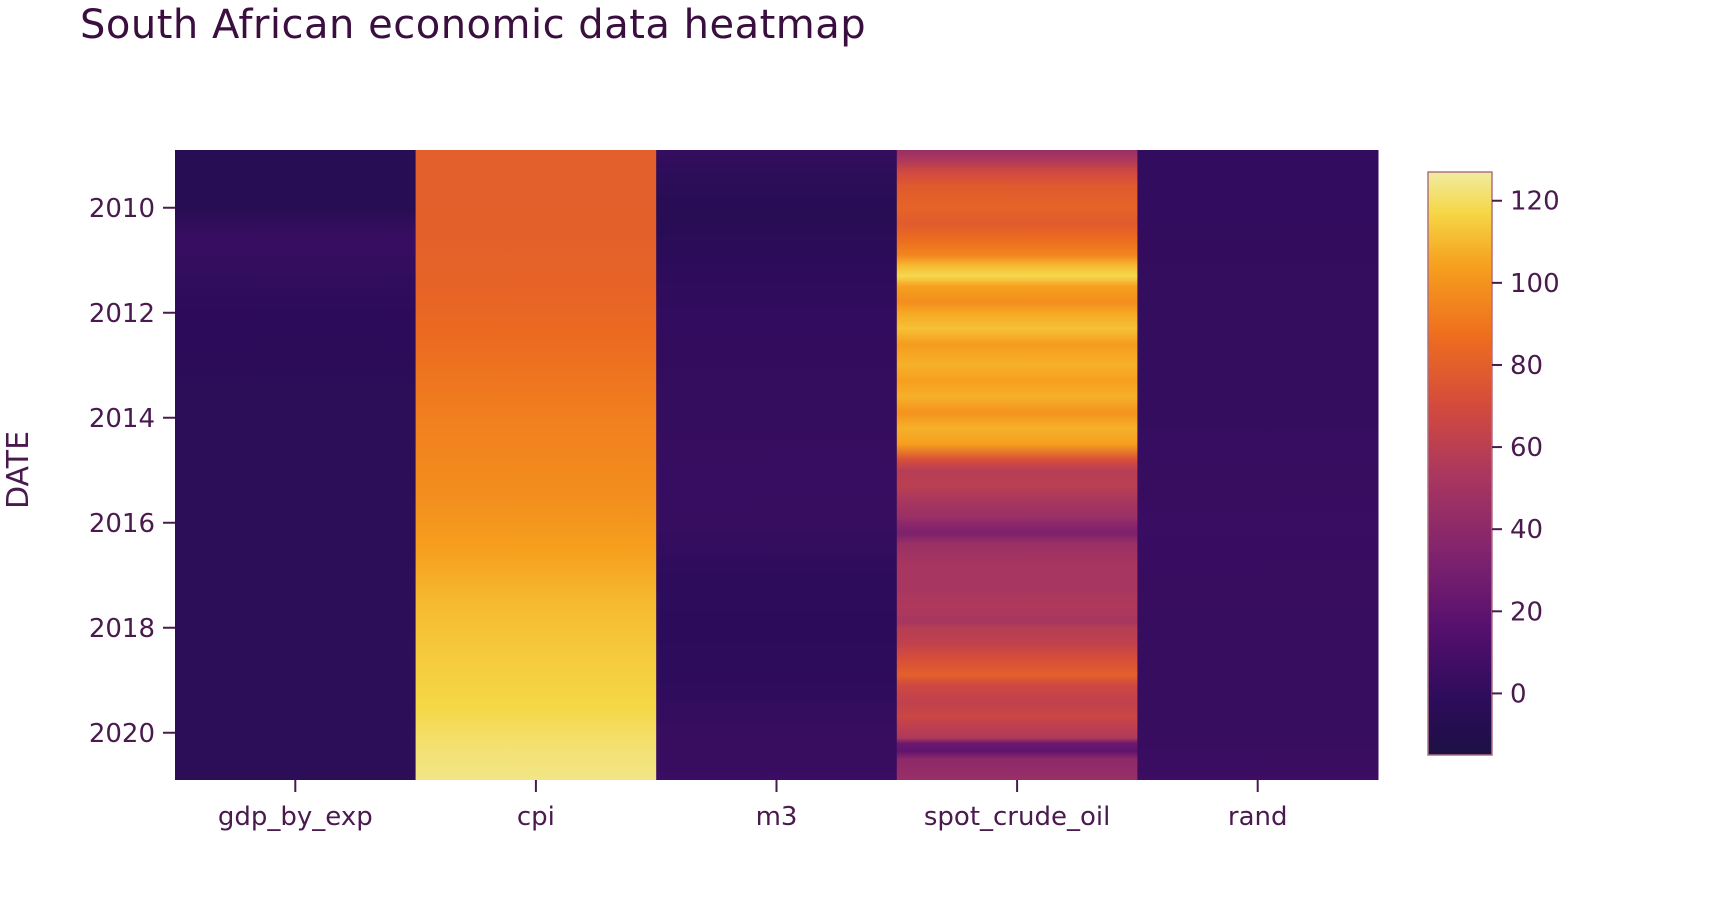  Describe the element at coordinates (1518, 694) in the screenshot. I see `colorbar-tick-label: 0` at that location.